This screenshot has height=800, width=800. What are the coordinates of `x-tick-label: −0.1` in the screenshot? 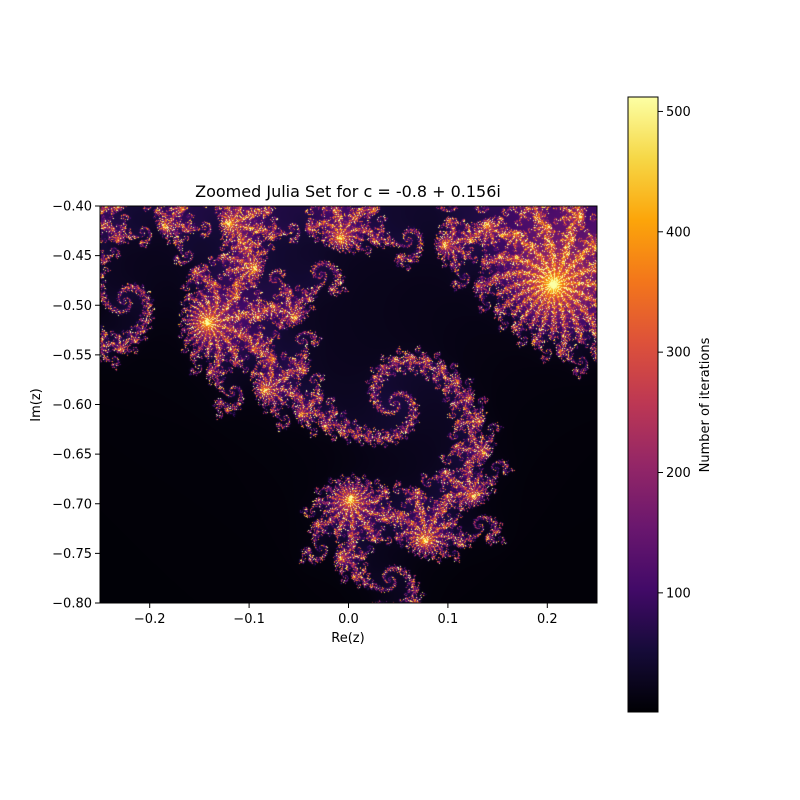 It's located at (249, 619).